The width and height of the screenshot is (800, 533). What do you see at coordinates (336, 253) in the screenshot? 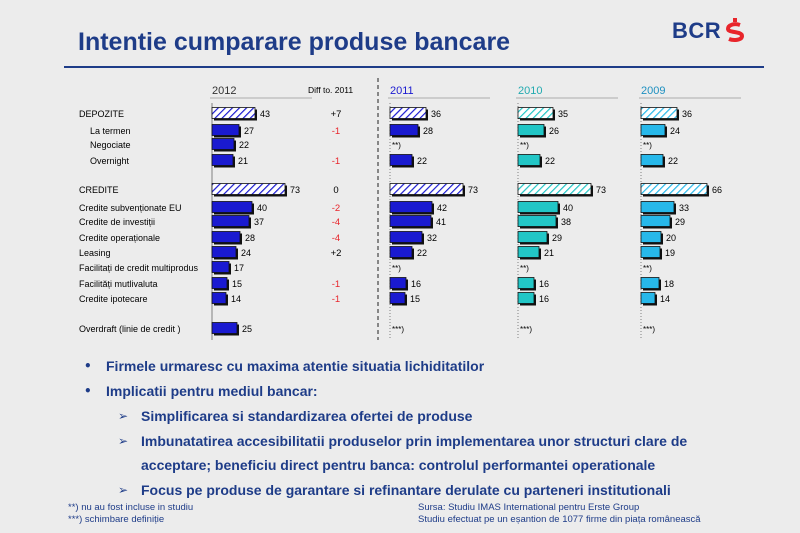
I see `diff-value: +2` at bounding box center [336, 253].